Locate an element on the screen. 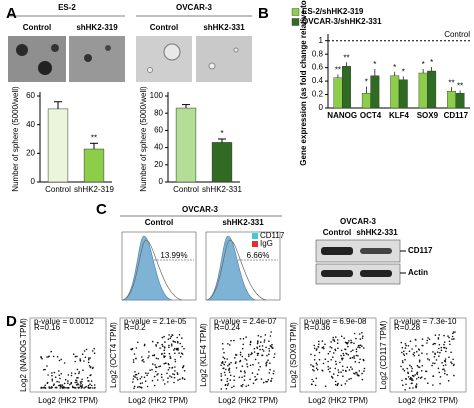  percent-label: 13.99% is located at coordinates (173, 255).